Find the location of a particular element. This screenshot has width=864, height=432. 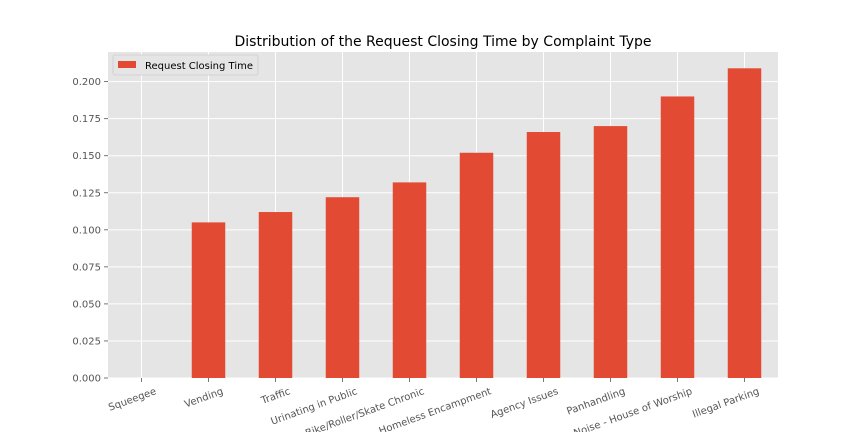

x-tick-label: Illegal Parking is located at coordinates (726, 403).